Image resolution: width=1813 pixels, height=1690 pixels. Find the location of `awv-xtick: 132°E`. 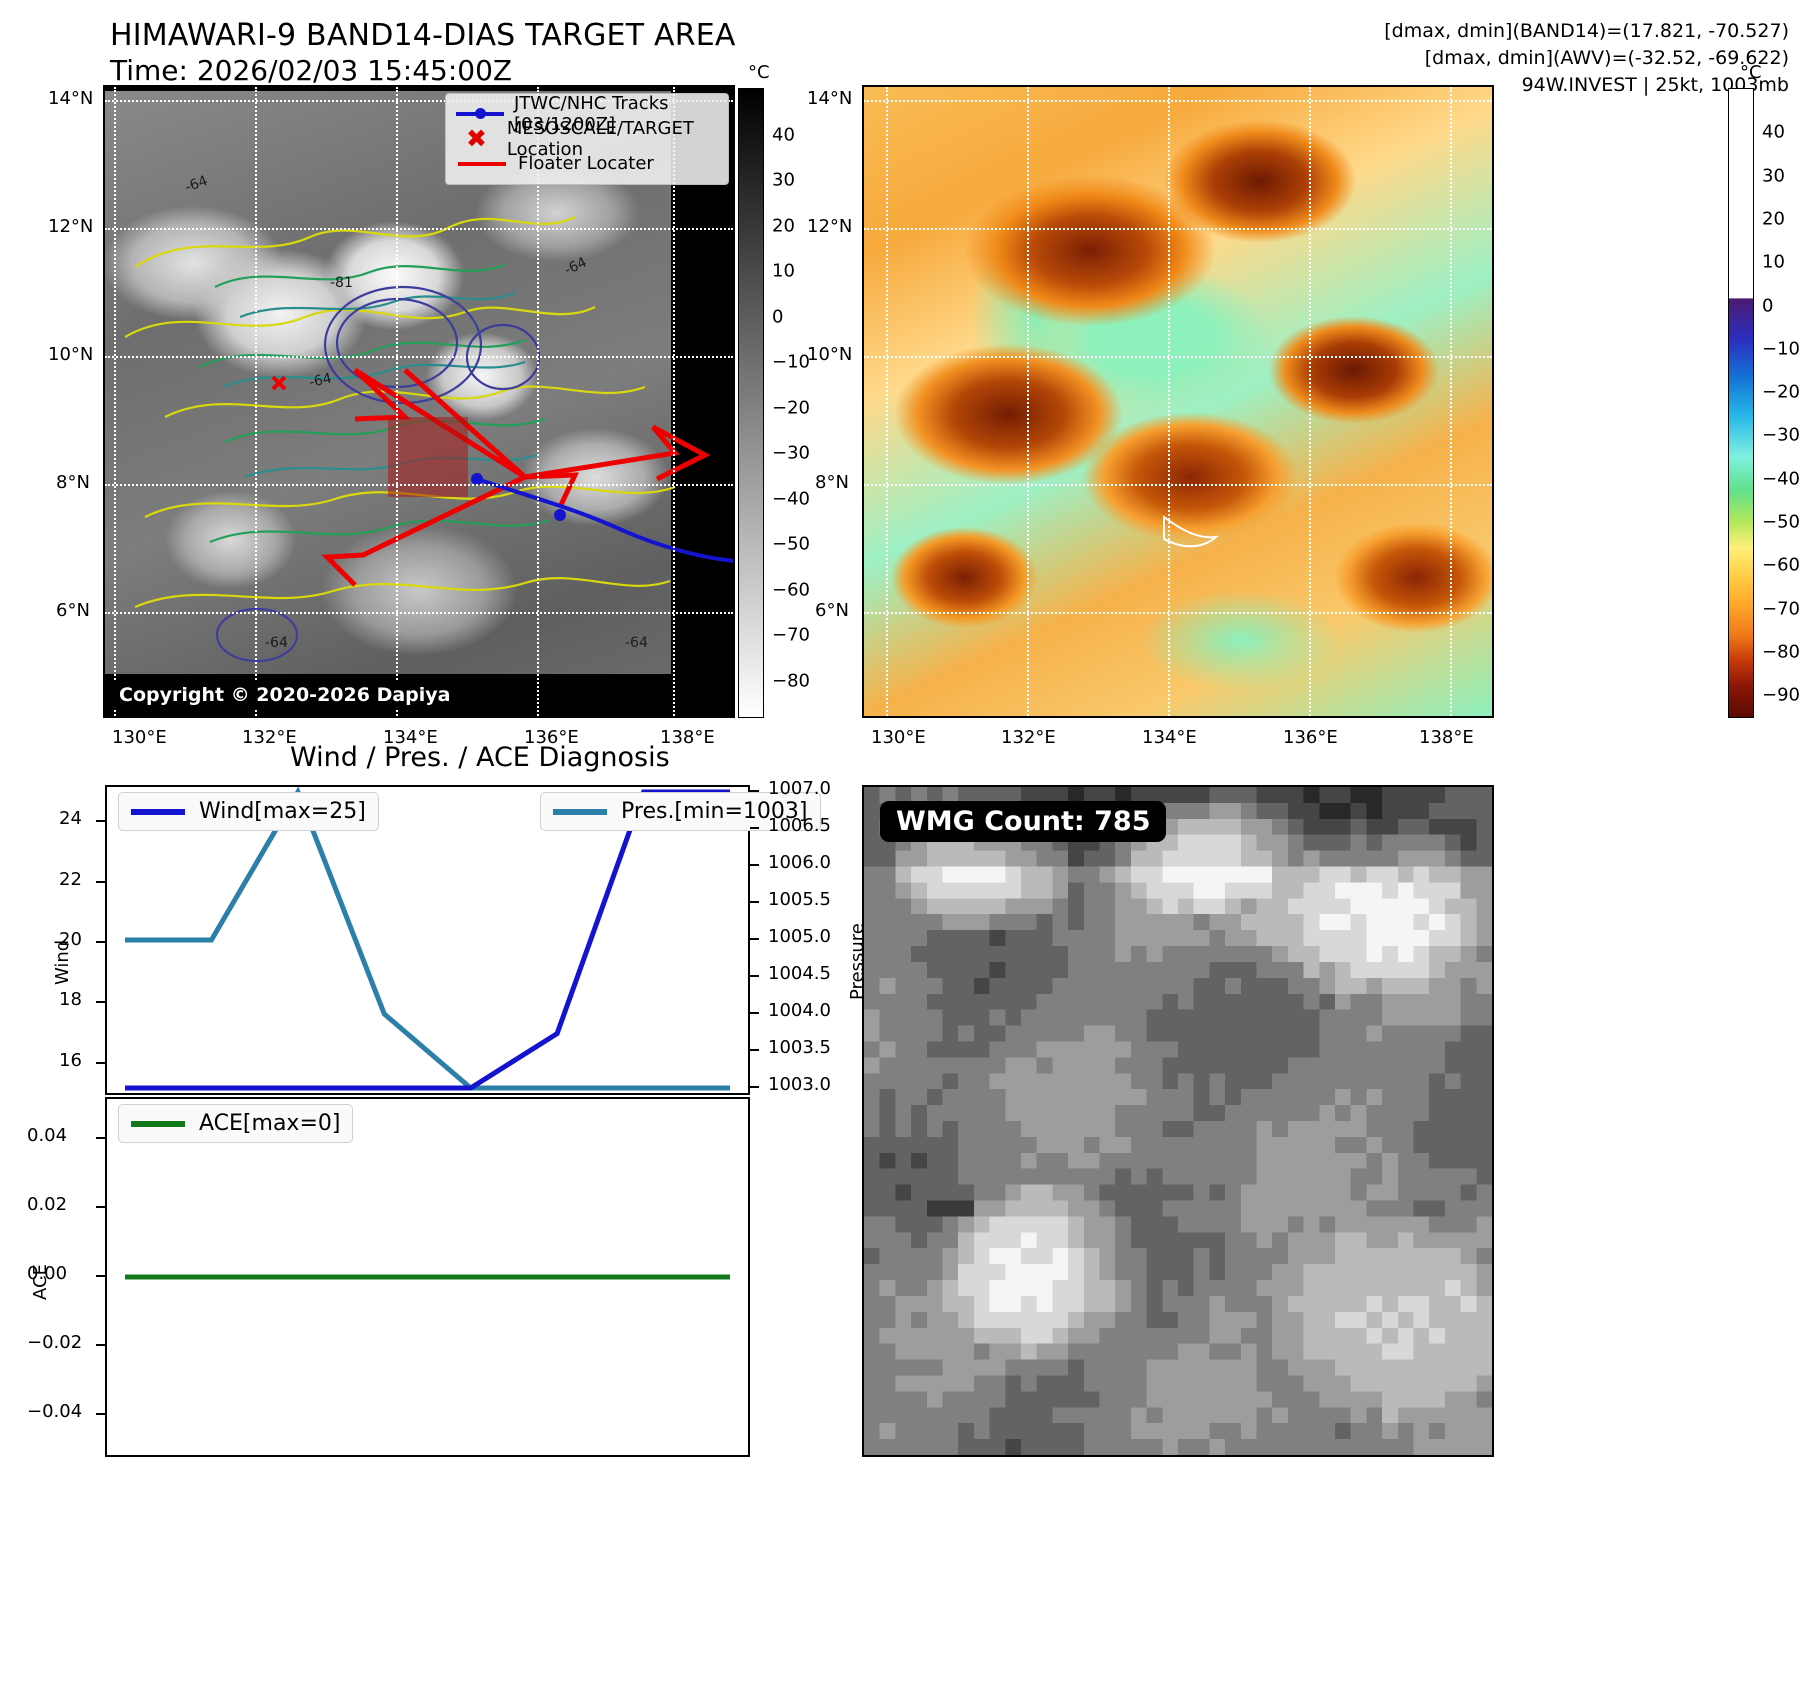

awv-xtick: 132°E is located at coordinates (1028, 737).